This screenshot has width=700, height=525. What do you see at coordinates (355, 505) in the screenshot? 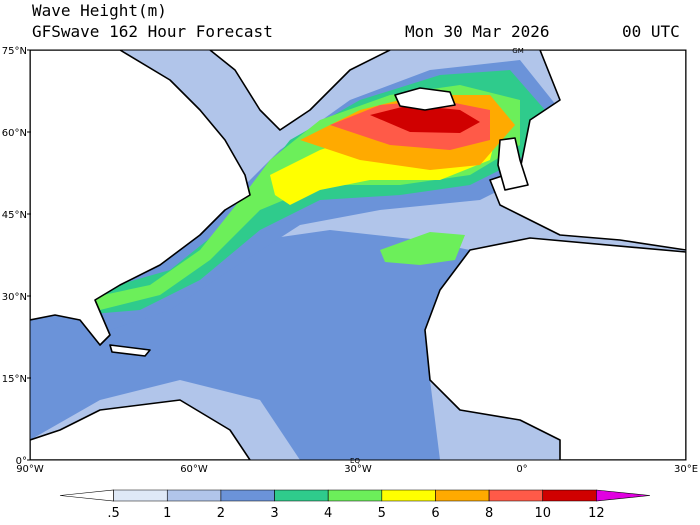
I see `colorbar: .5 1 2 3 4 5 6 8 10 12` at bounding box center [355, 505].